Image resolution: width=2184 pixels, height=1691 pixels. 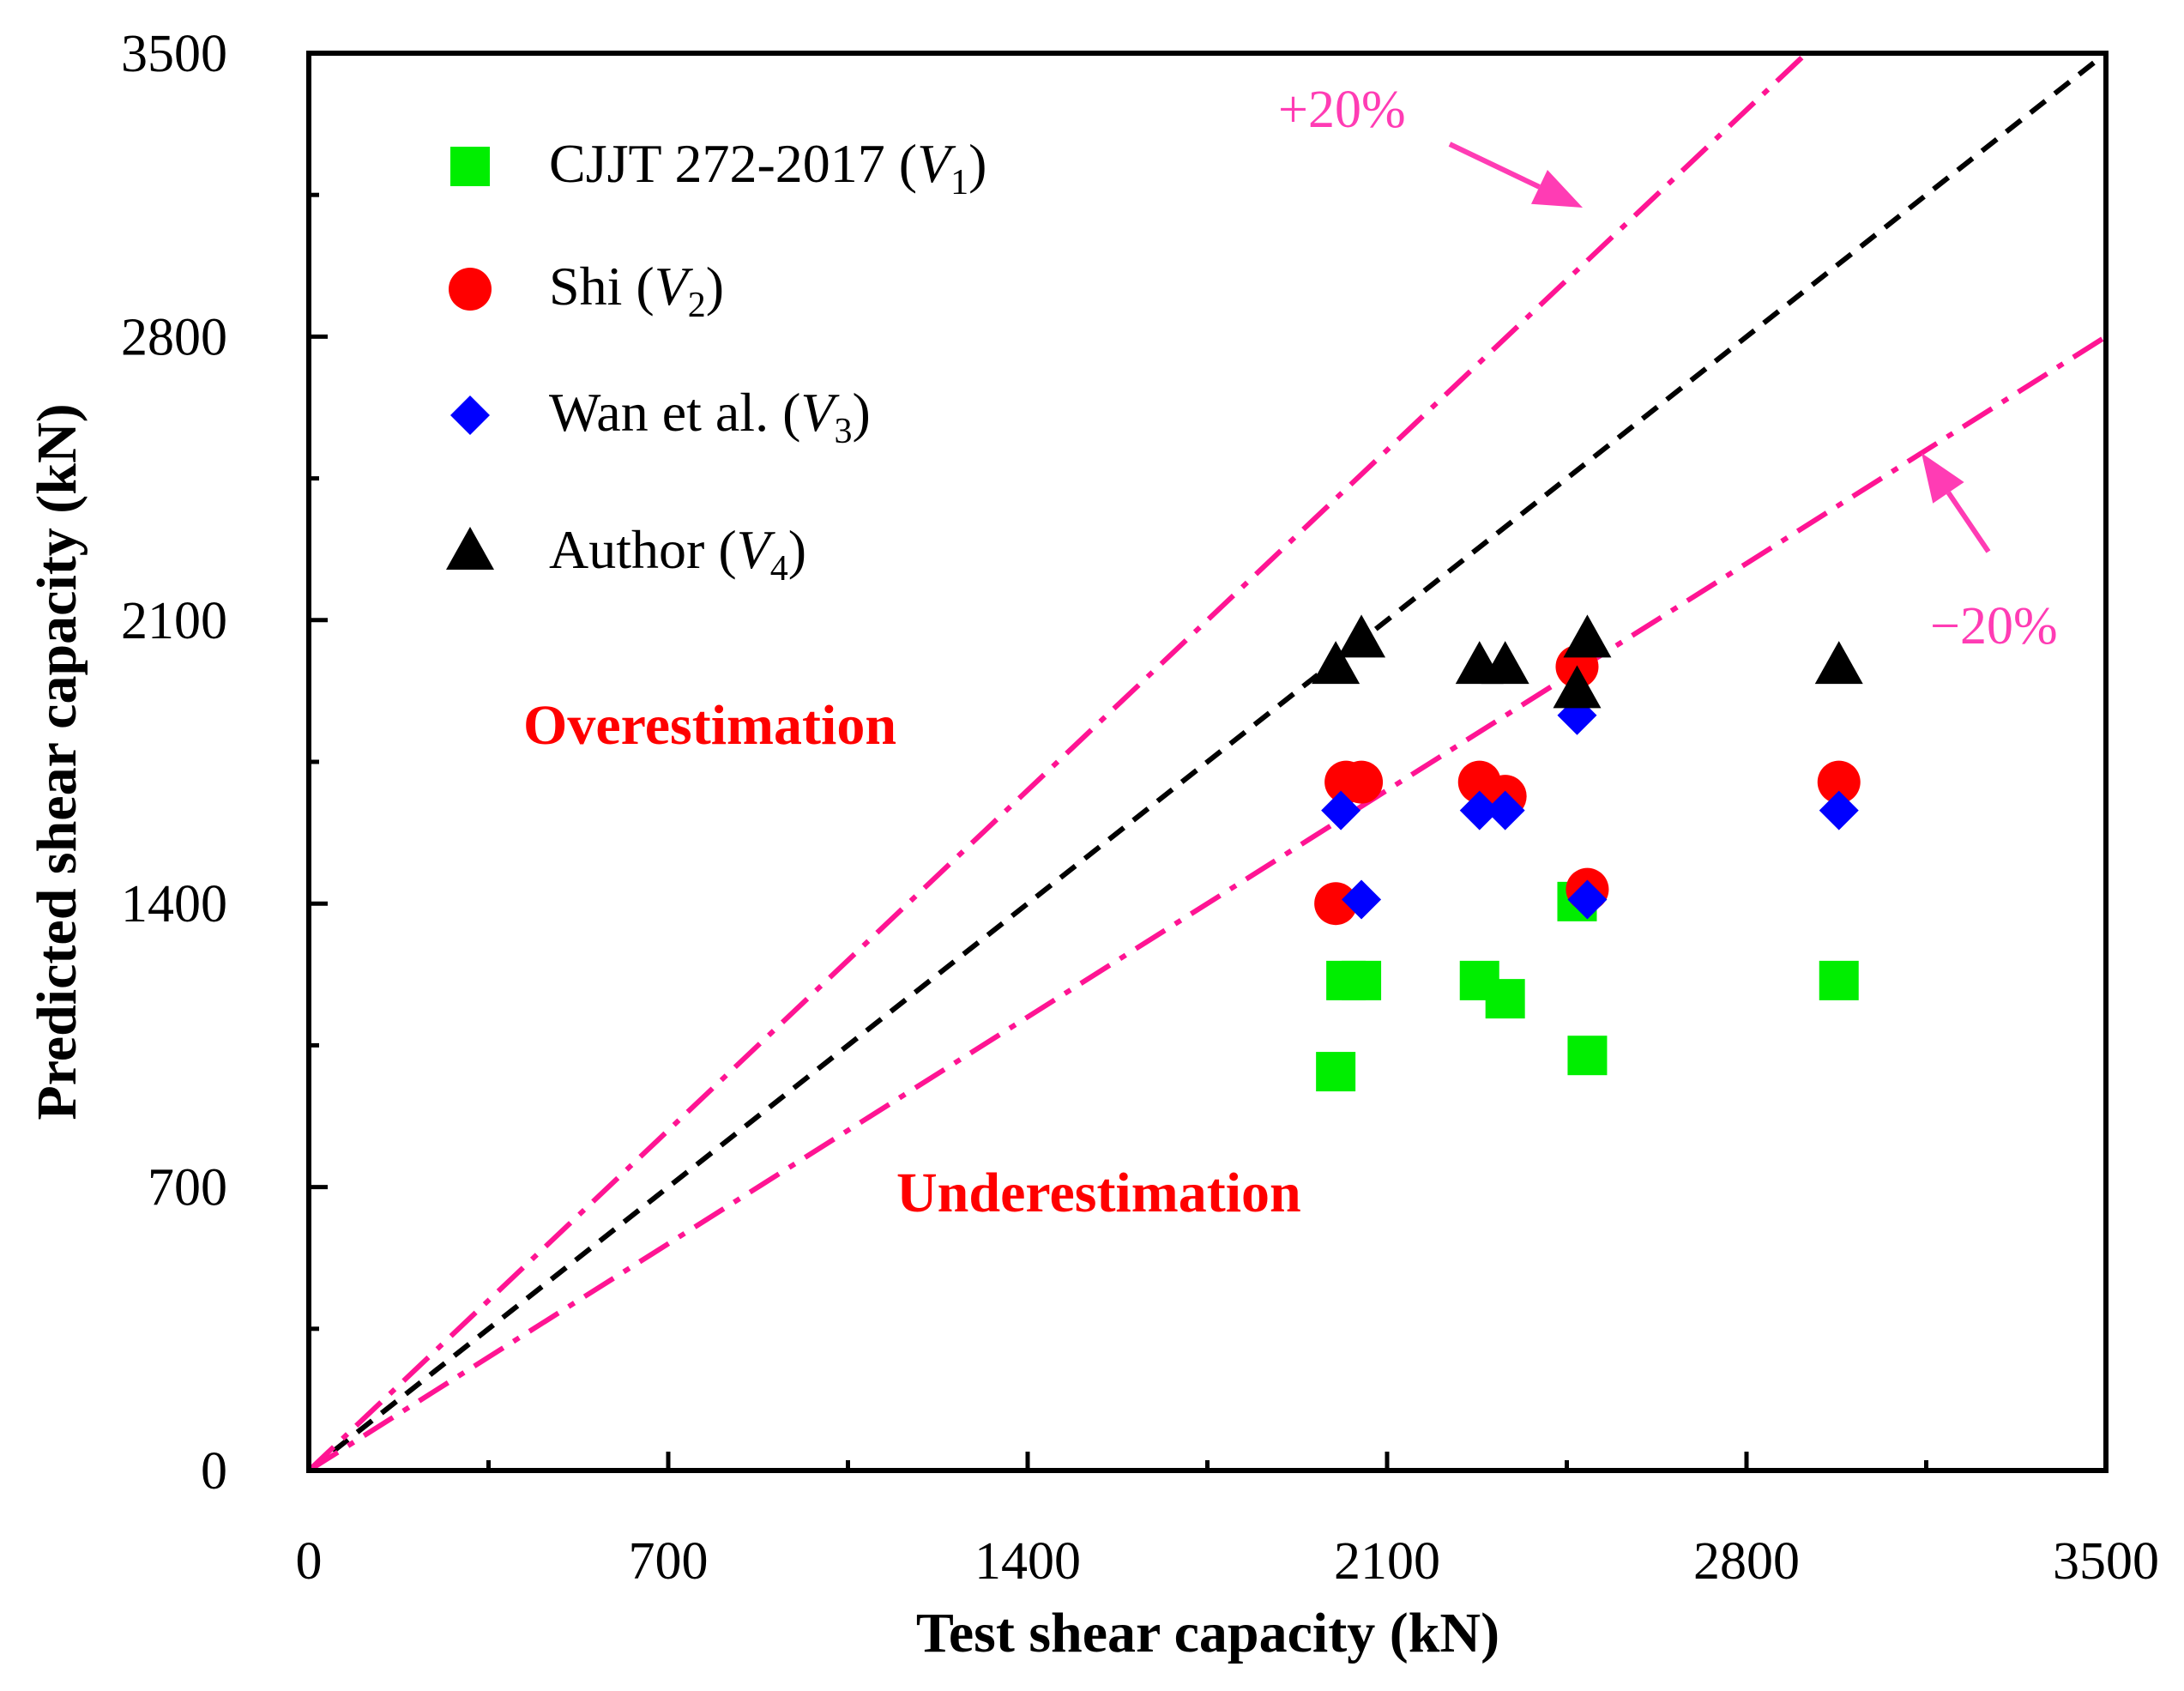 What do you see at coordinates (174, 904) in the screenshot?
I see `y-tick-label: 1400` at bounding box center [174, 904].